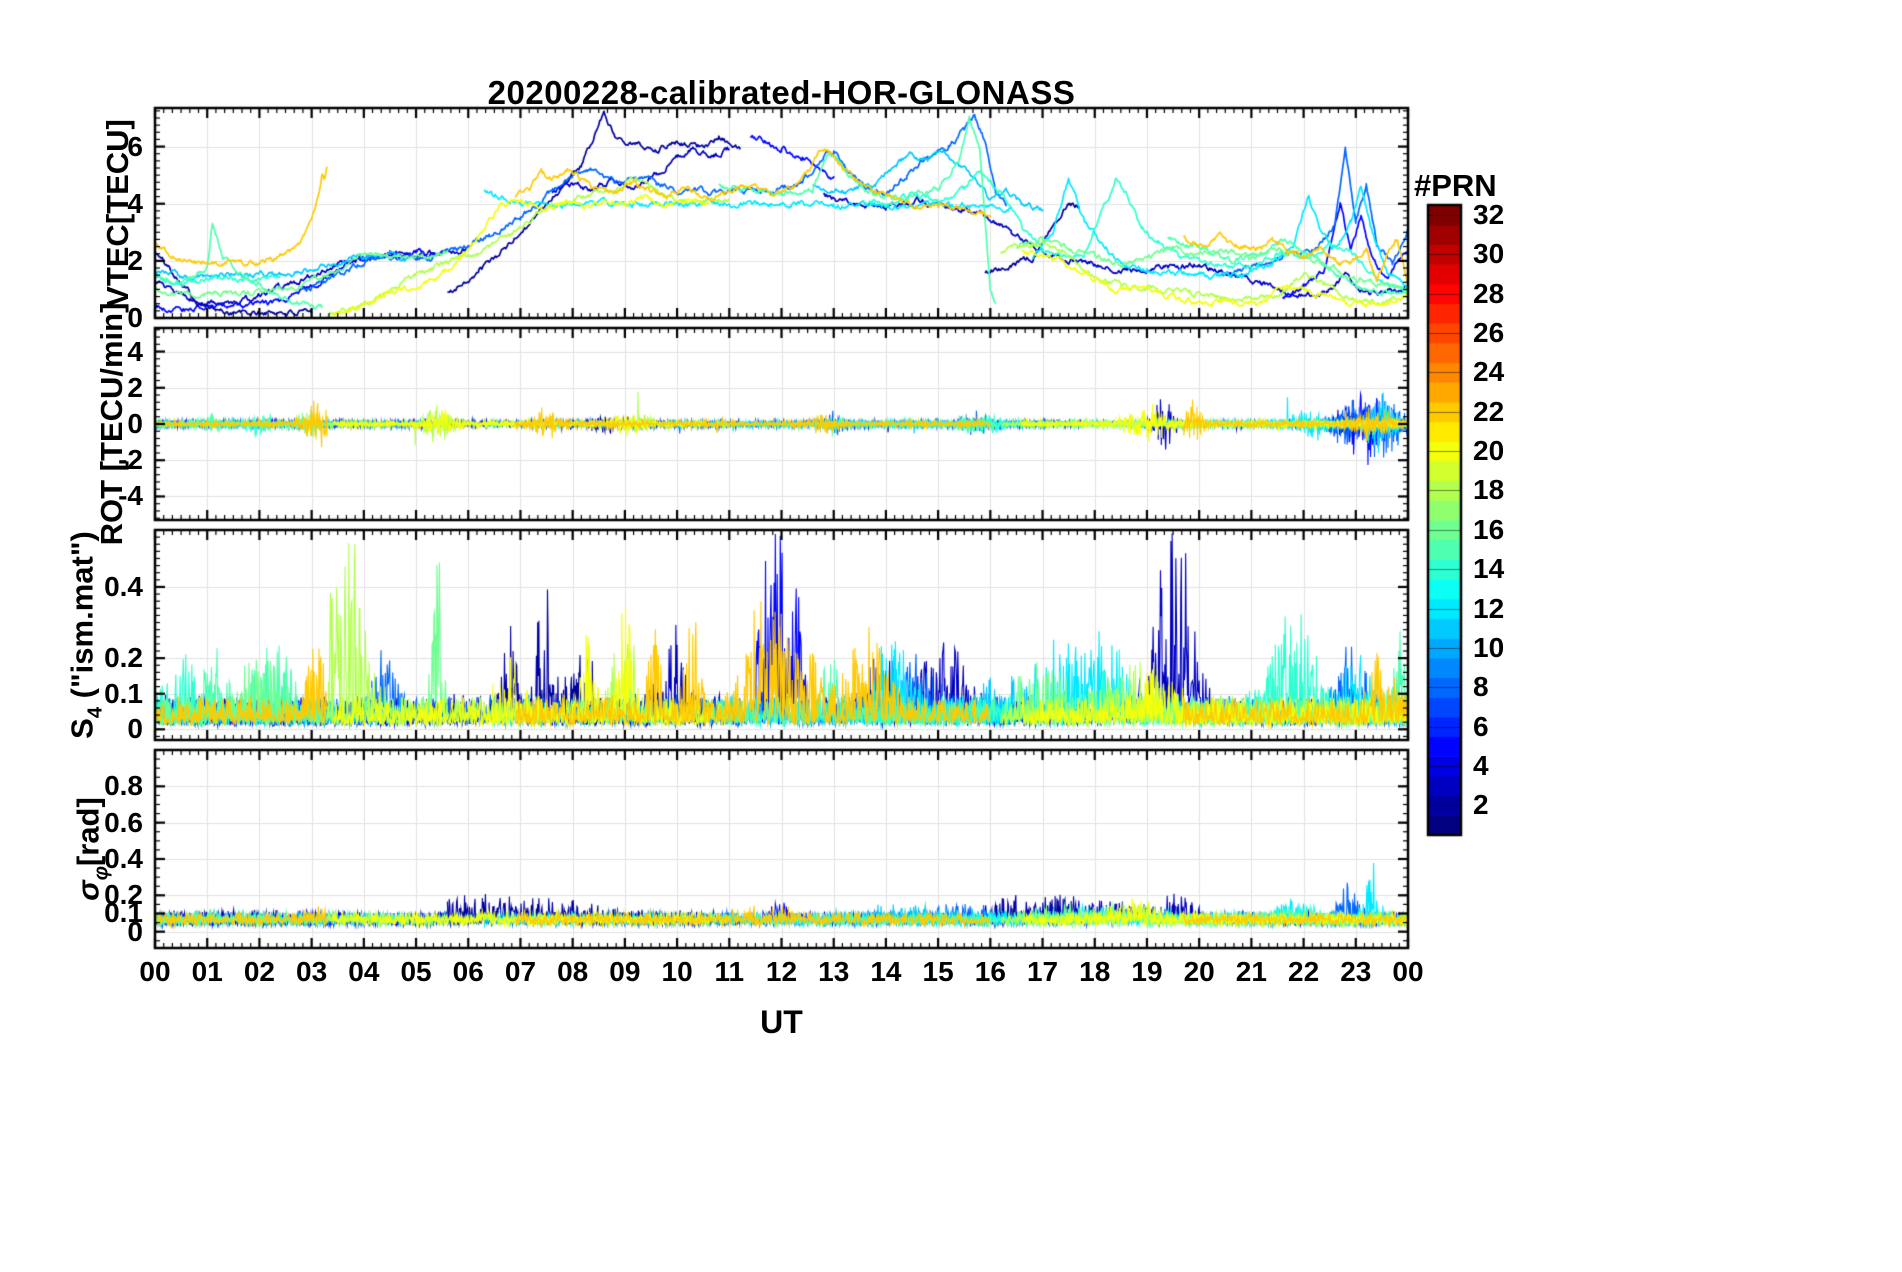 This screenshot has height=1272, width=1902. Describe the element at coordinates (1455, 185) in the screenshot. I see `colorbar-label: #PRN` at that location.